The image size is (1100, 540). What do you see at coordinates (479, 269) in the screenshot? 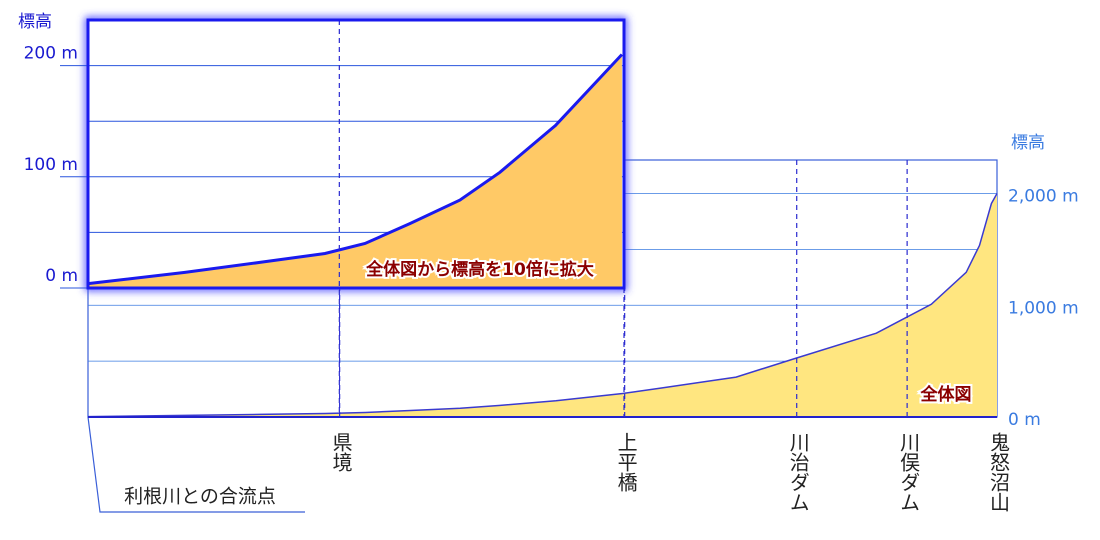
I see `inset-label: 全体図から標高を10倍に拡大` at bounding box center [479, 269].